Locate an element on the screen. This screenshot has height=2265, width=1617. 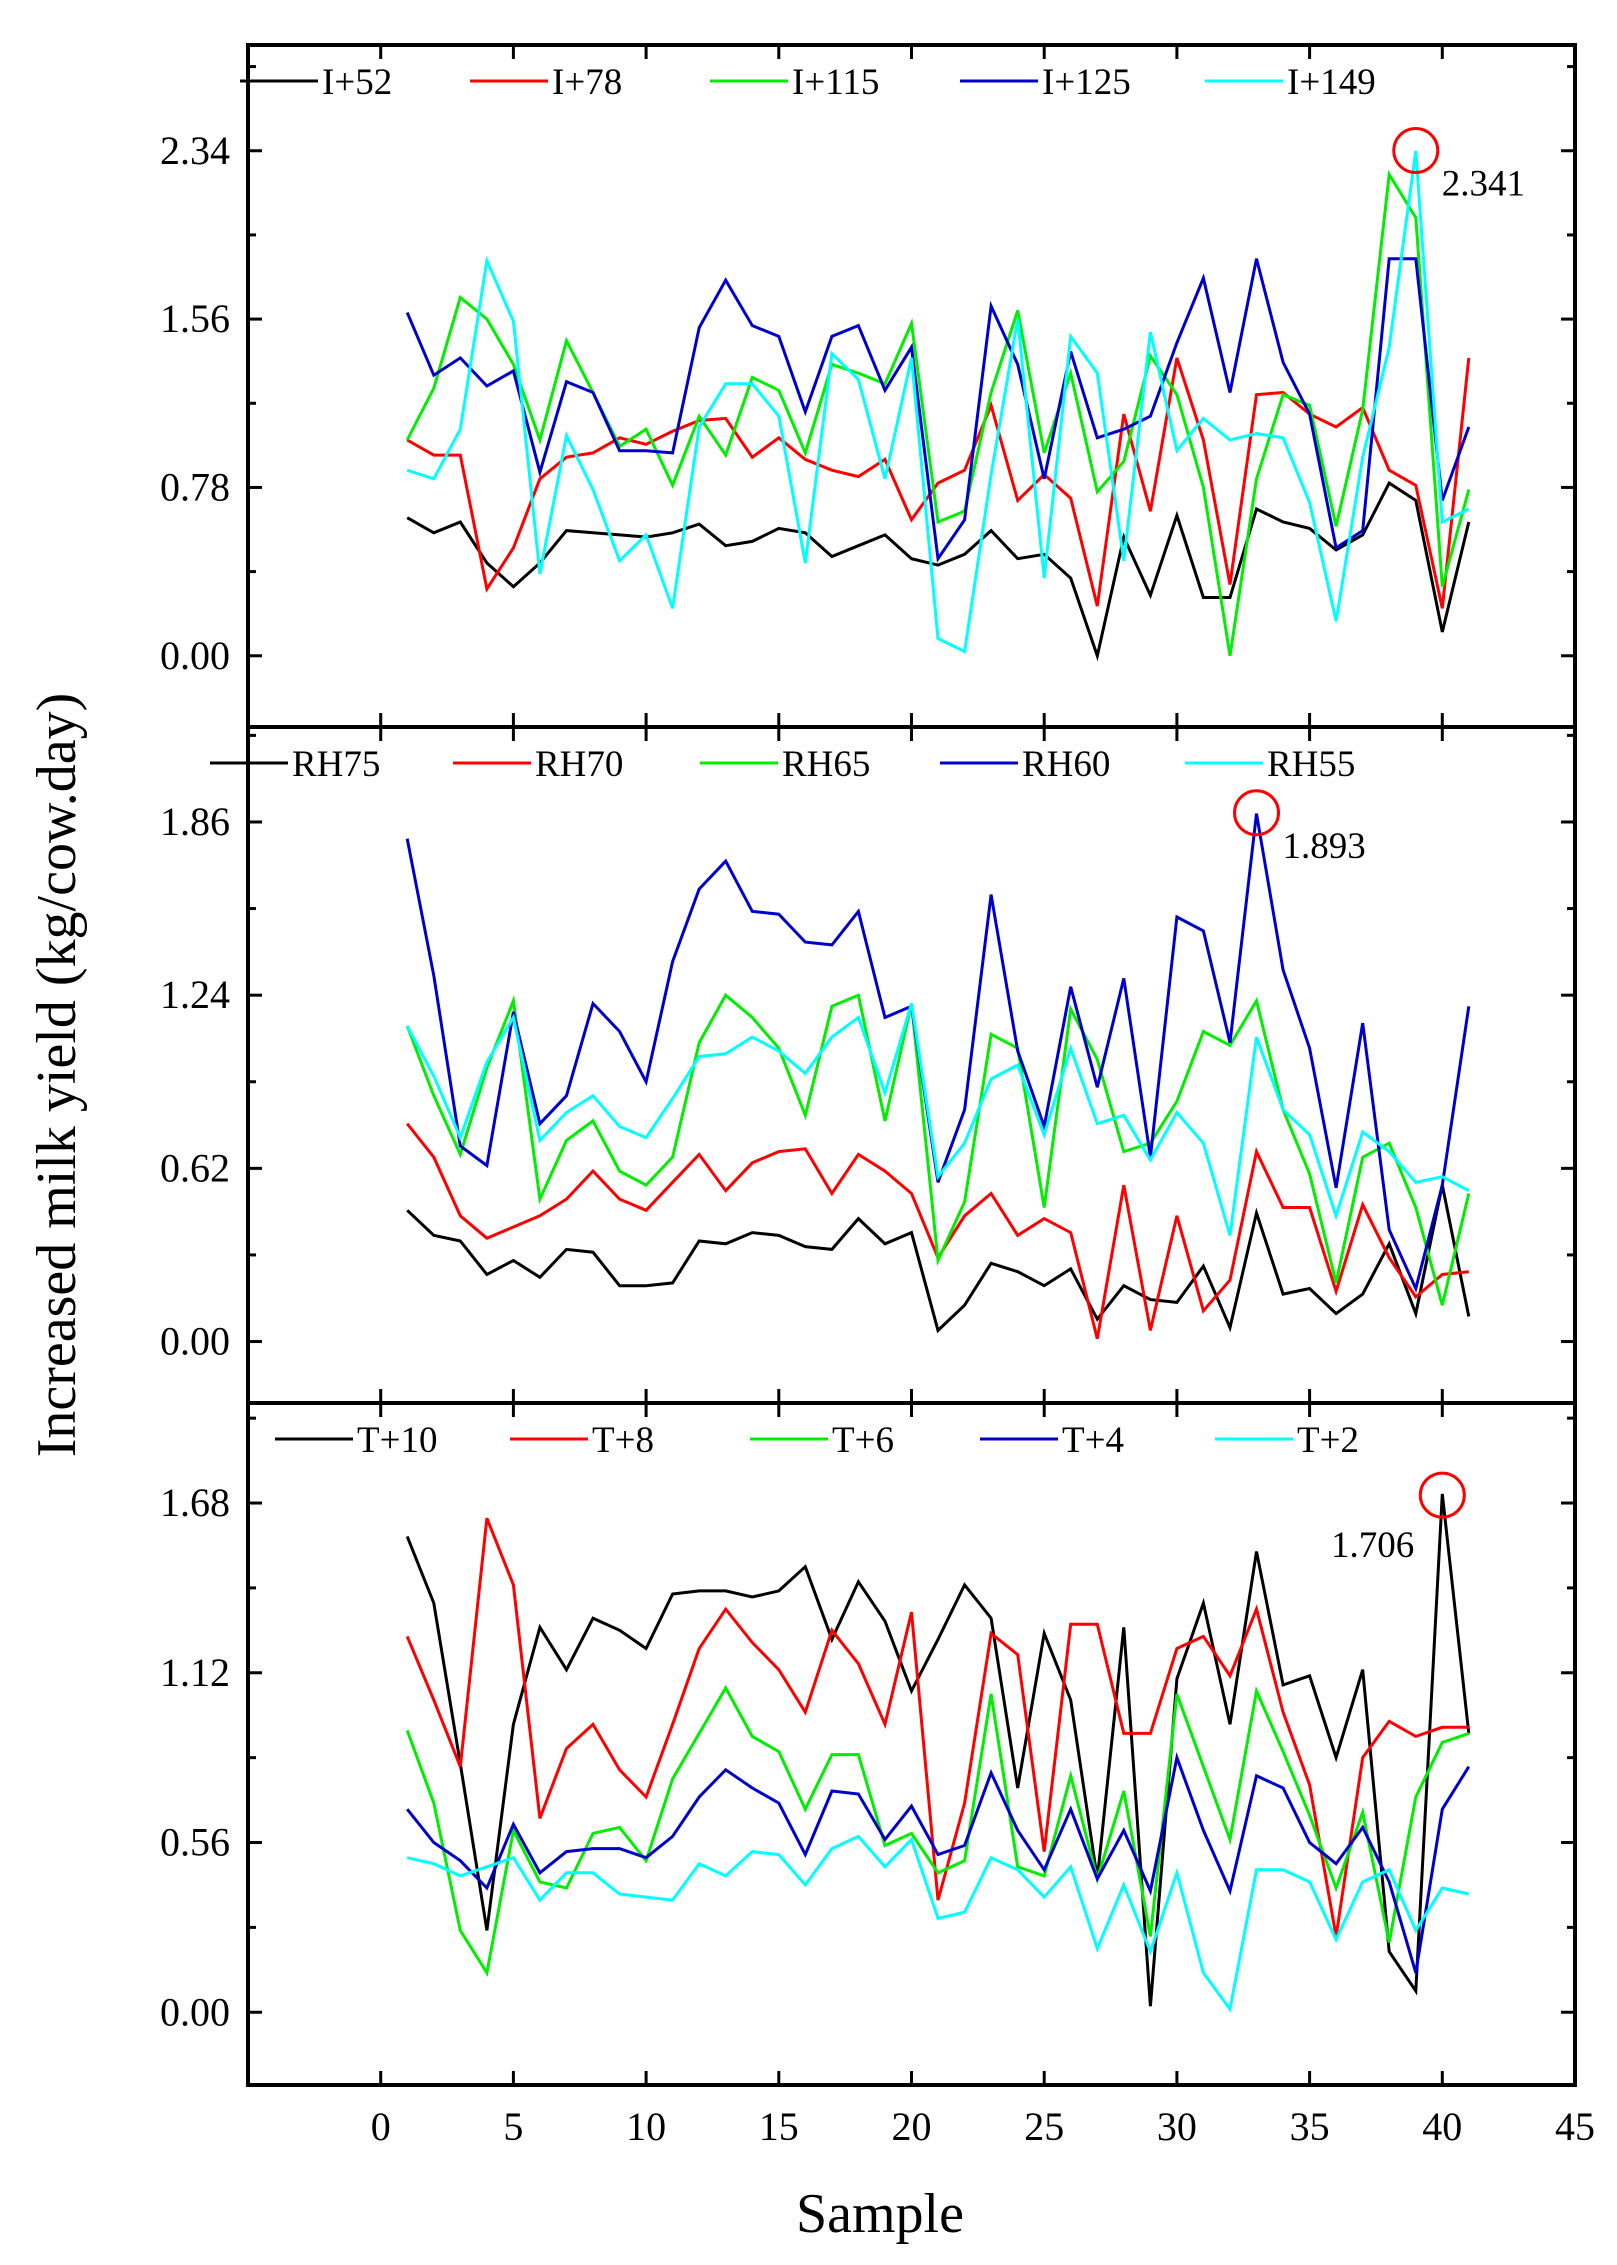
x-axis-title: Sample is located at coordinates (880, 2214).